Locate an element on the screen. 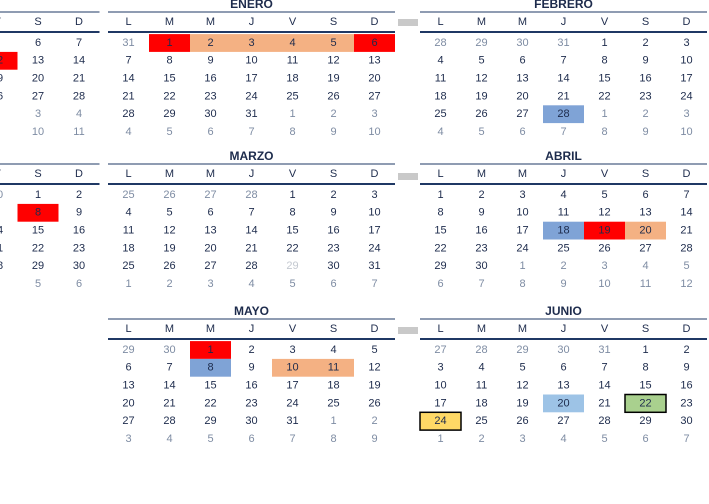  day-number: 19 is located at coordinates (374, 386).